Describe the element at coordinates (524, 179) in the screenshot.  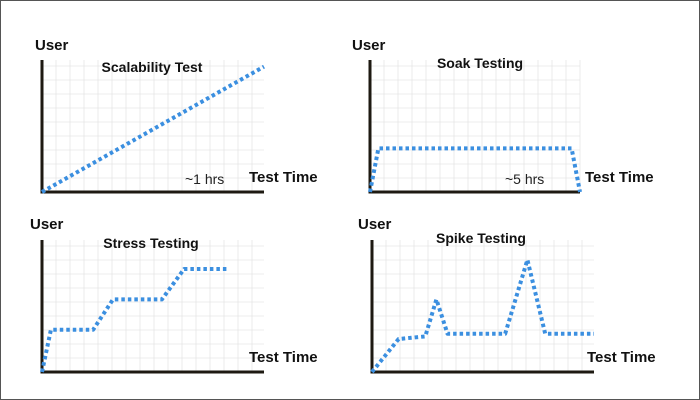
I see `duration-annotation: ~5 hrs` at that location.